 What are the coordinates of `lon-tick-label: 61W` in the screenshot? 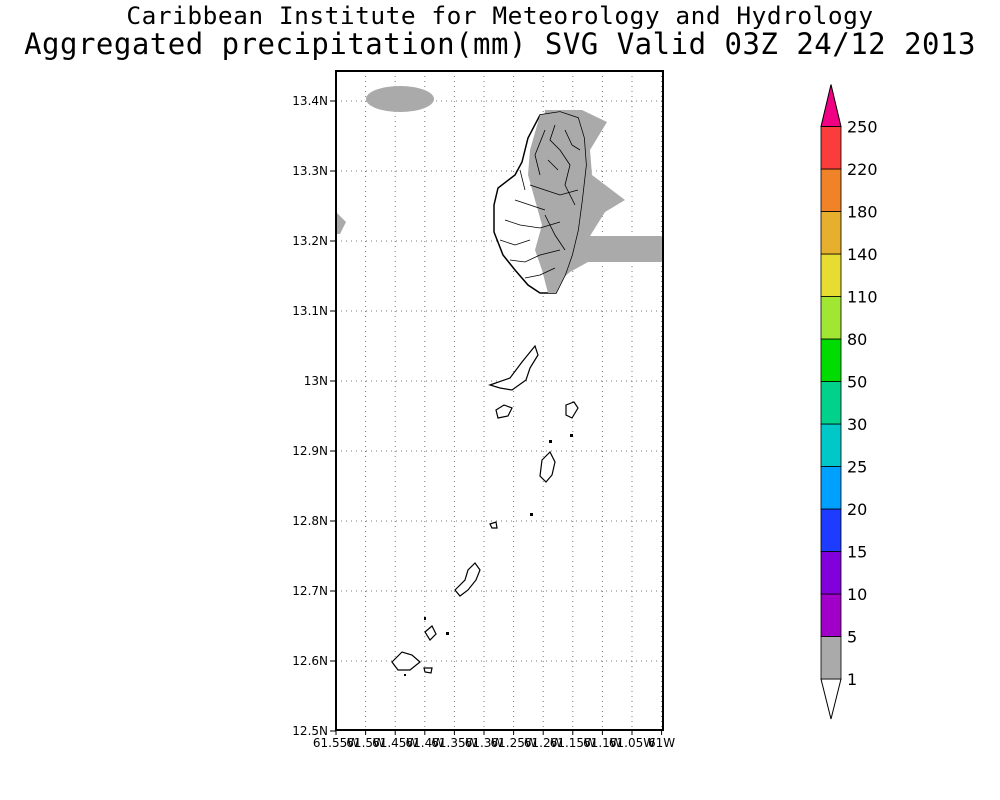 It's located at (661, 743).